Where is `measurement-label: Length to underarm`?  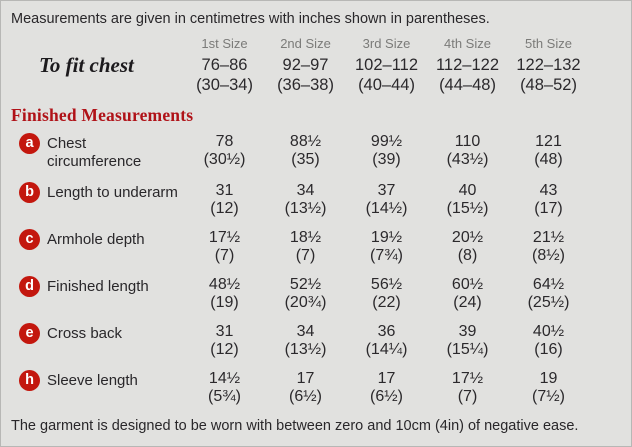
measurement-label: Length to underarm is located at coordinates (112, 192).